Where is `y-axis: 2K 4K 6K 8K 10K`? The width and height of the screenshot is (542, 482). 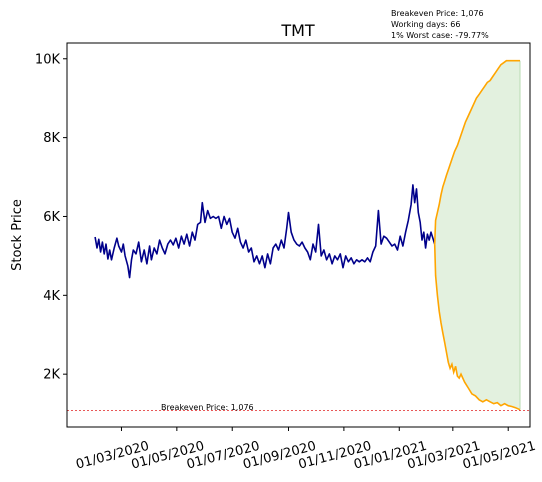
y-axis: 2K 4K 6K 8K 10K is located at coordinates (51, 217).